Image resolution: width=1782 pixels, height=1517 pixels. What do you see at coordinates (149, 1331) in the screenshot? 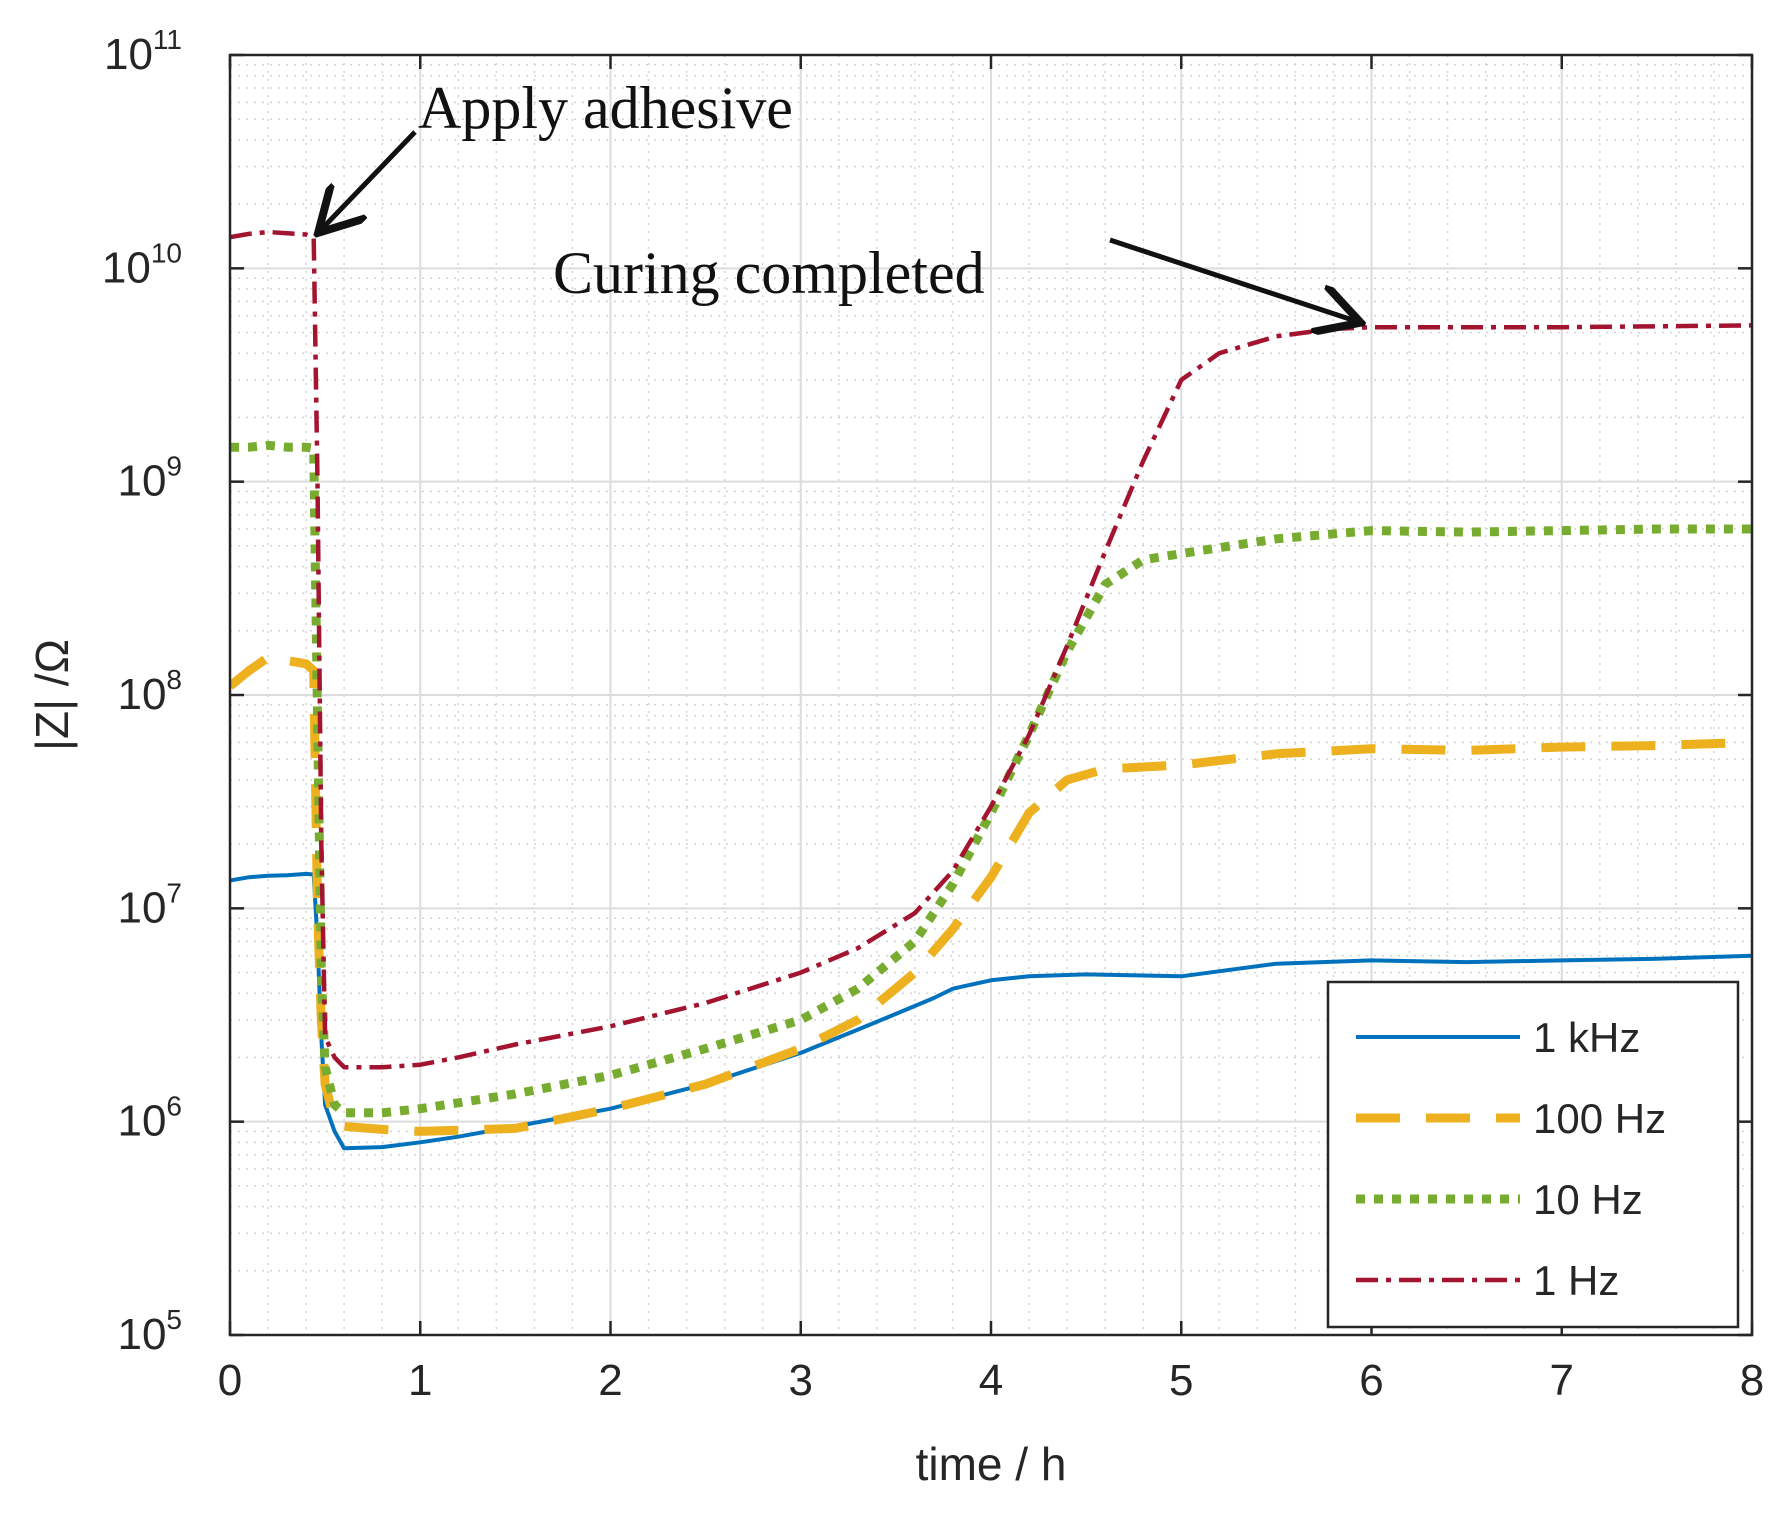
I see `y-tick-label: 10⁵` at bounding box center [149, 1331].